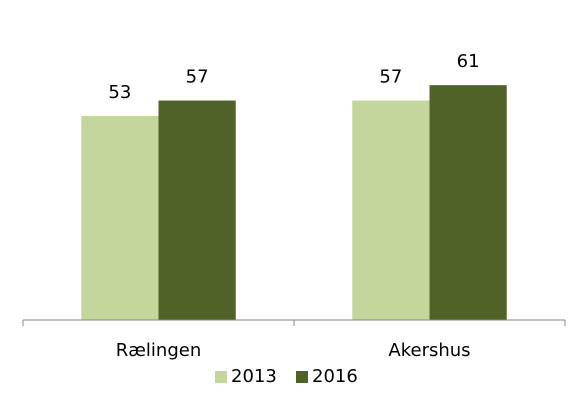 Image resolution: width=582 pixels, height=407 pixels. Describe the element at coordinates (335, 376) in the screenshot. I see `legend-label: 2016` at that location.